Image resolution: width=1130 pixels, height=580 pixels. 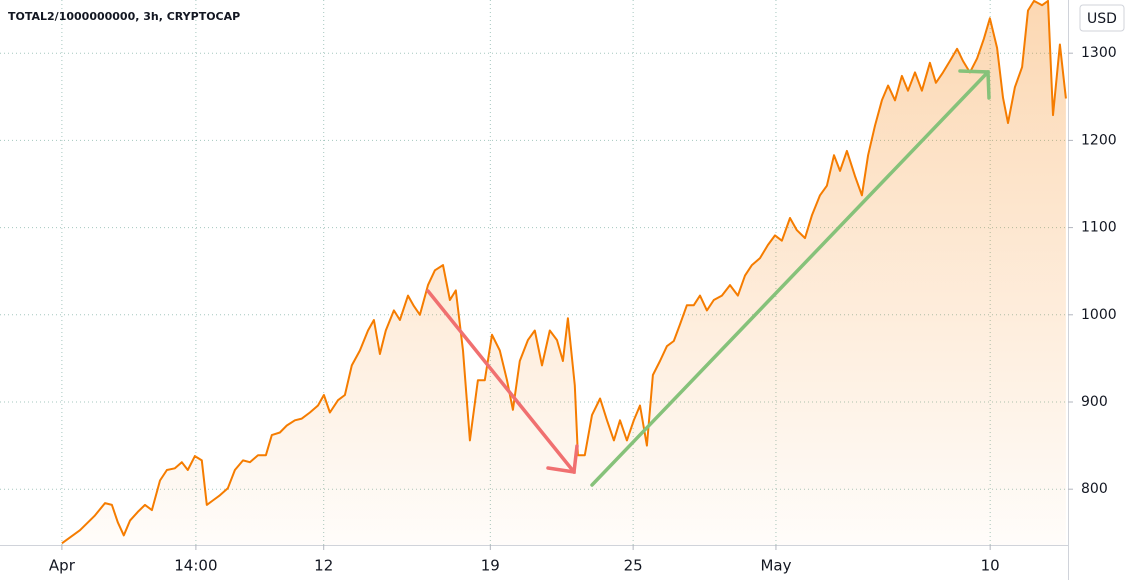 I want to click on currency-label: USD, so click(x=1102, y=19).